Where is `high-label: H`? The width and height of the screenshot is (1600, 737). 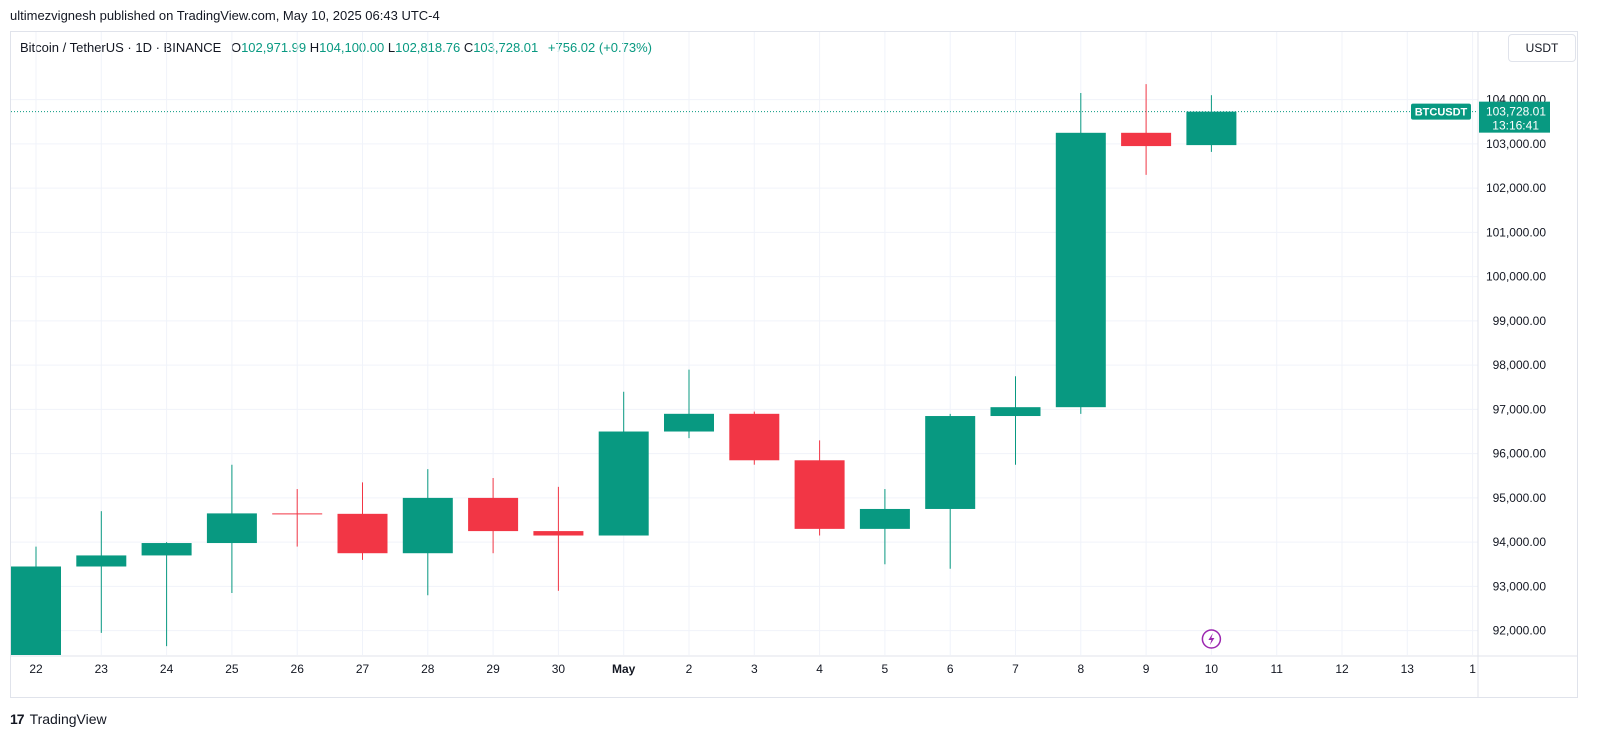
high-label: H is located at coordinates (314, 47).